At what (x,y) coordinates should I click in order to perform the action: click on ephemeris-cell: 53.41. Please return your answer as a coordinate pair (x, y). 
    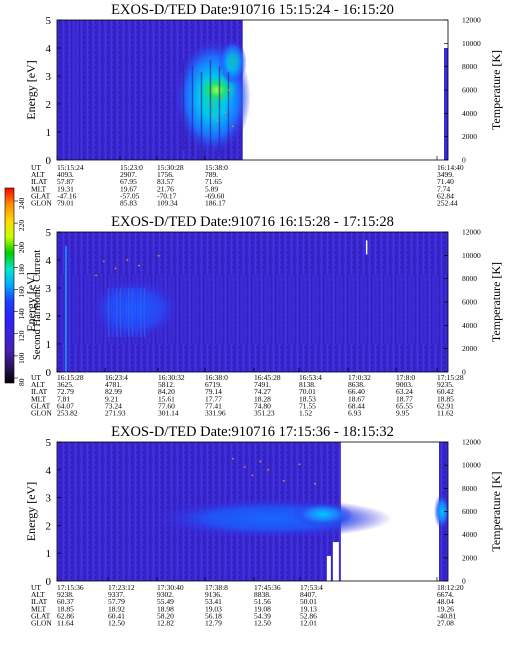
    Looking at the image, I should click on (213, 601).